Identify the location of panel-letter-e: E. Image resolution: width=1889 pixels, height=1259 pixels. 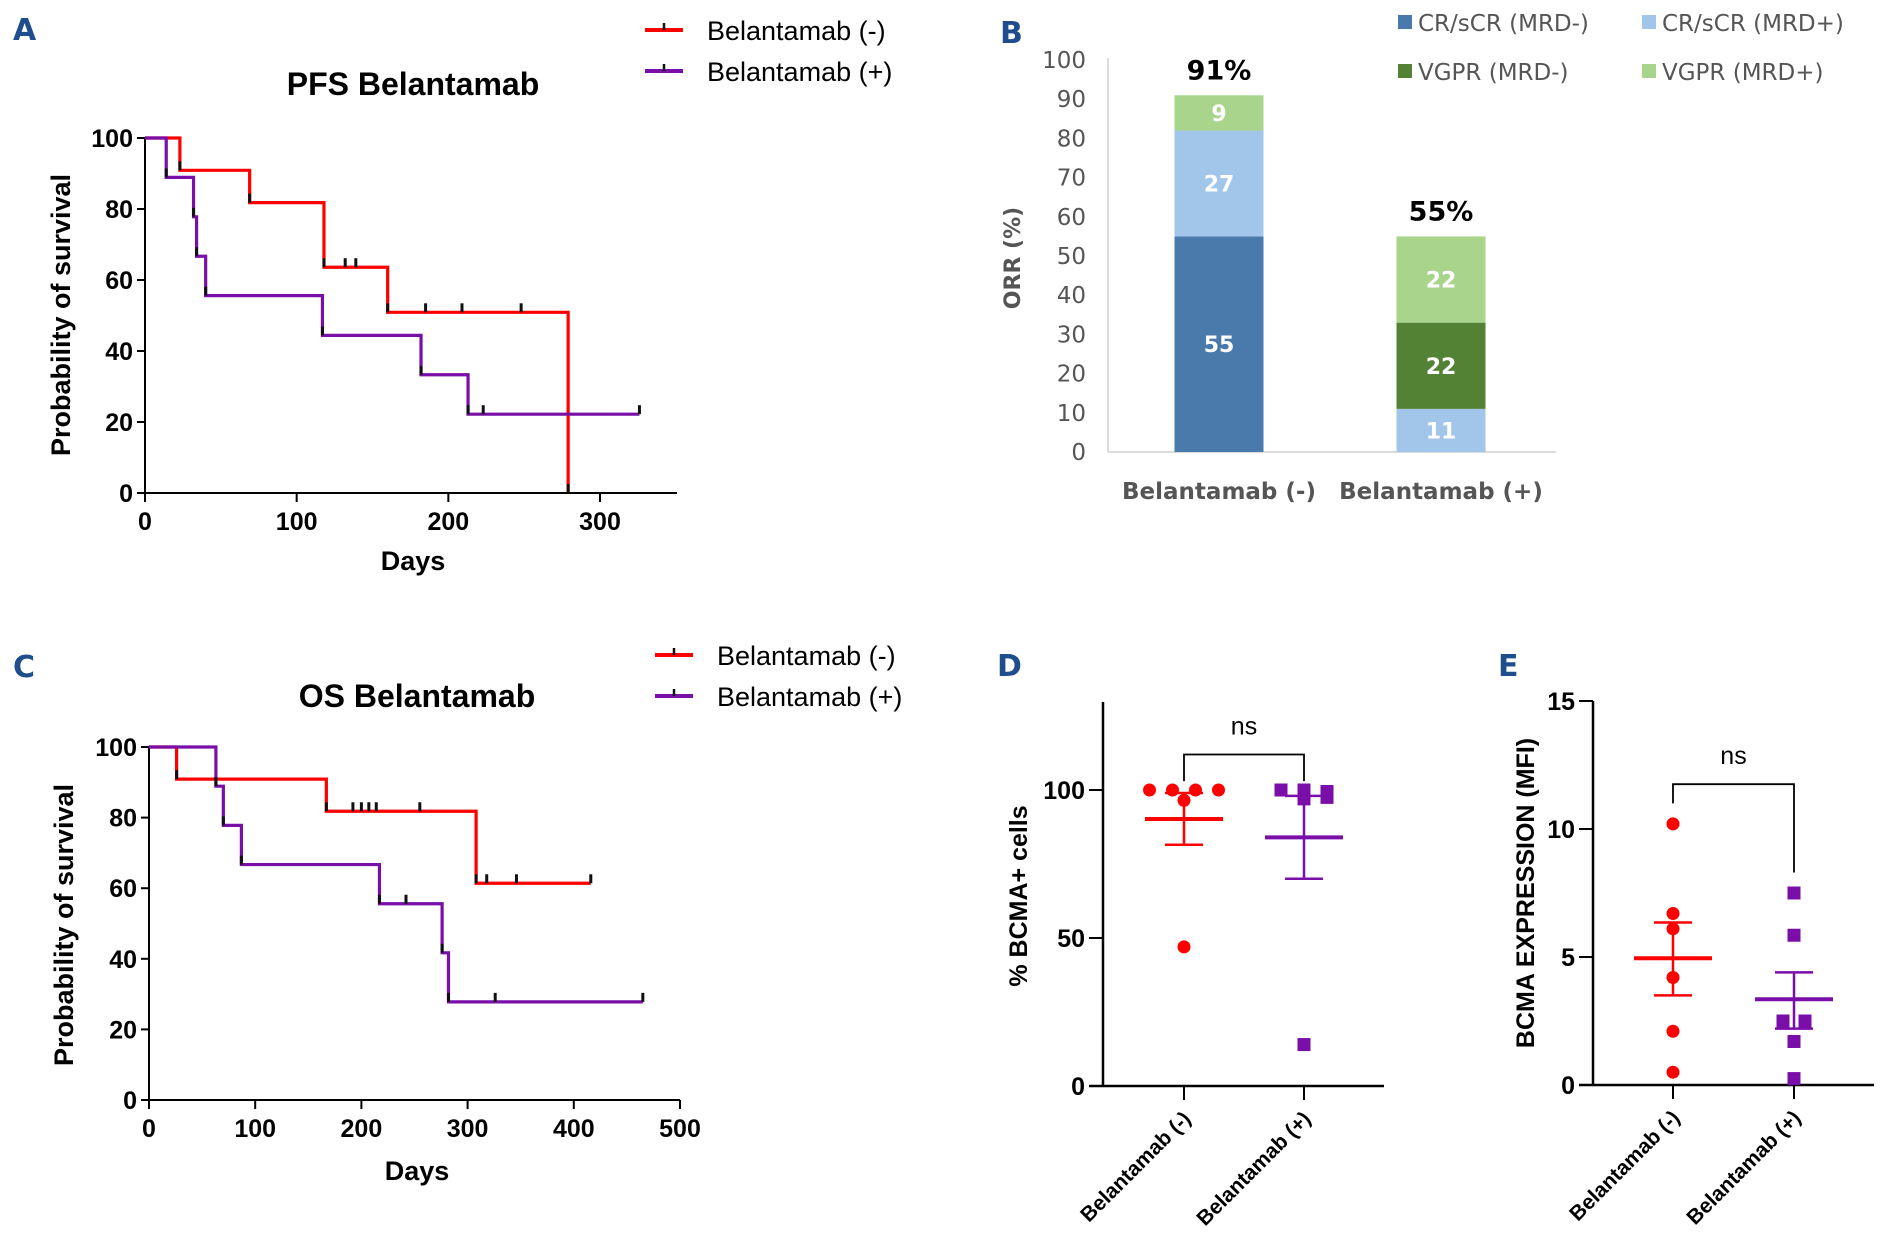
(1508, 666).